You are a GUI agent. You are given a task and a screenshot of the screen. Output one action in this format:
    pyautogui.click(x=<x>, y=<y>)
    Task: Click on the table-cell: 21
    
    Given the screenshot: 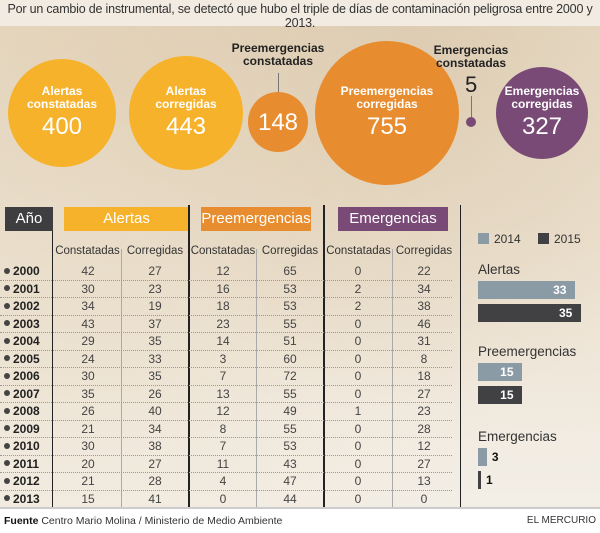 What is the action you would take?
    pyautogui.click(x=88, y=481)
    